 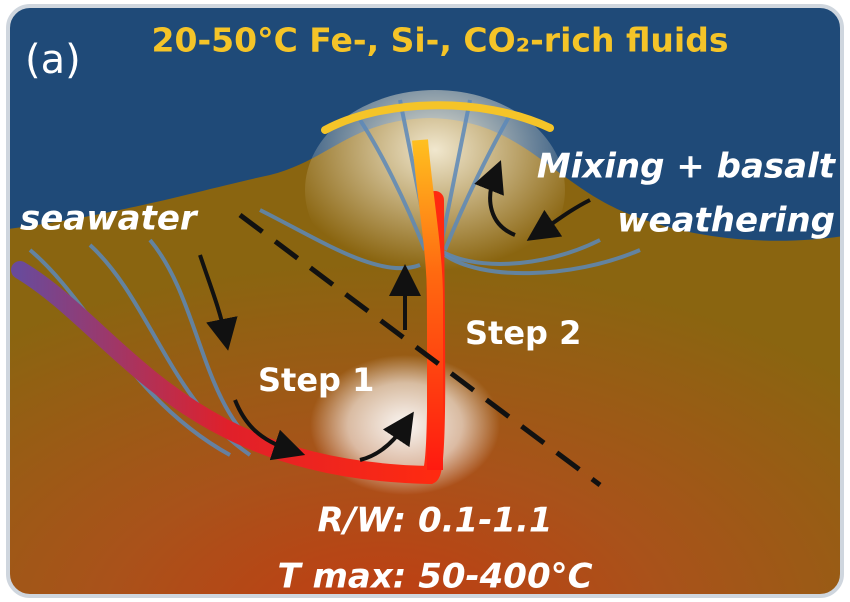 What do you see at coordinates (523, 333) in the screenshot?
I see `step-label: Step 2` at bounding box center [523, 333].